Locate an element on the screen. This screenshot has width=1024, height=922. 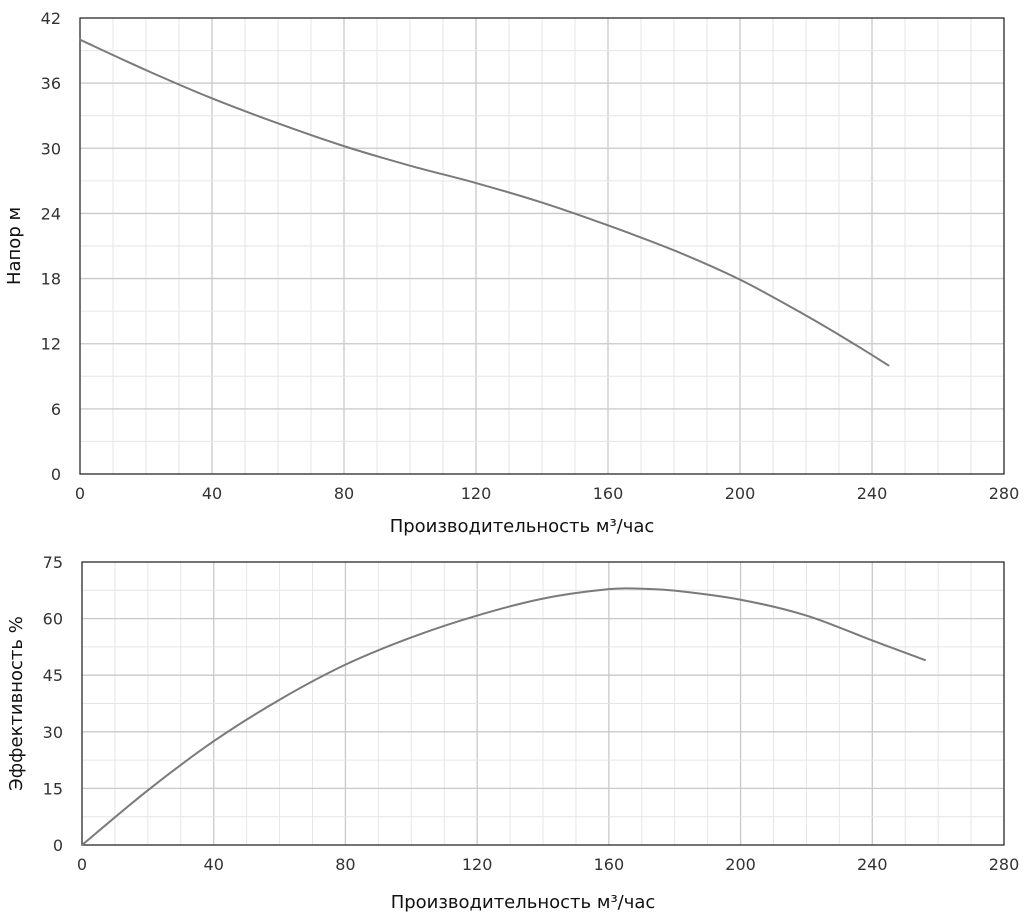
y-tick-label: 75 is located at coordinates (53, 562).